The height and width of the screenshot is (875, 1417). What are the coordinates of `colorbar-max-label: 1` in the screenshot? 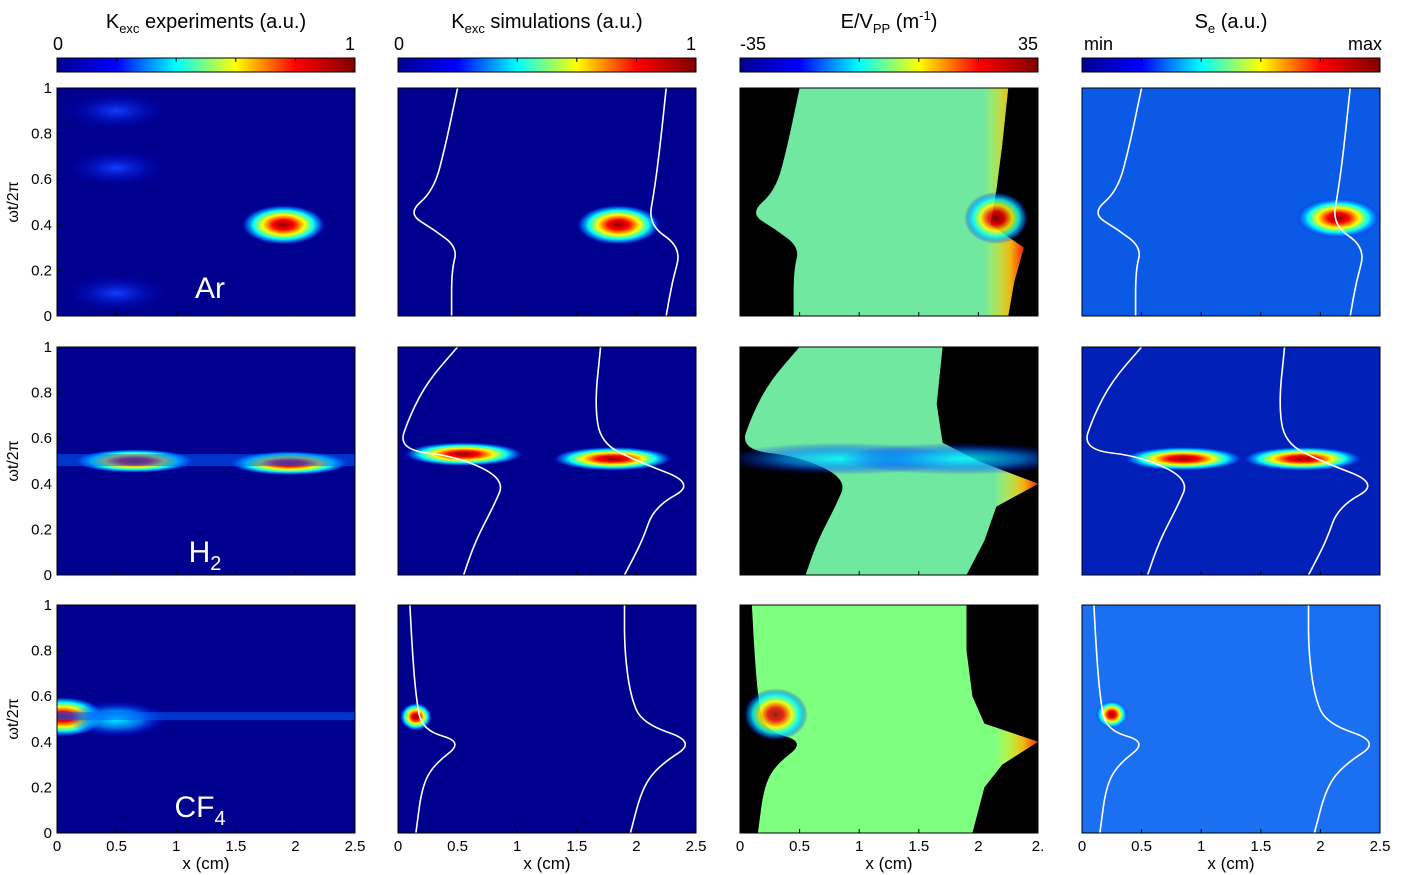 It's located at (691, 44).